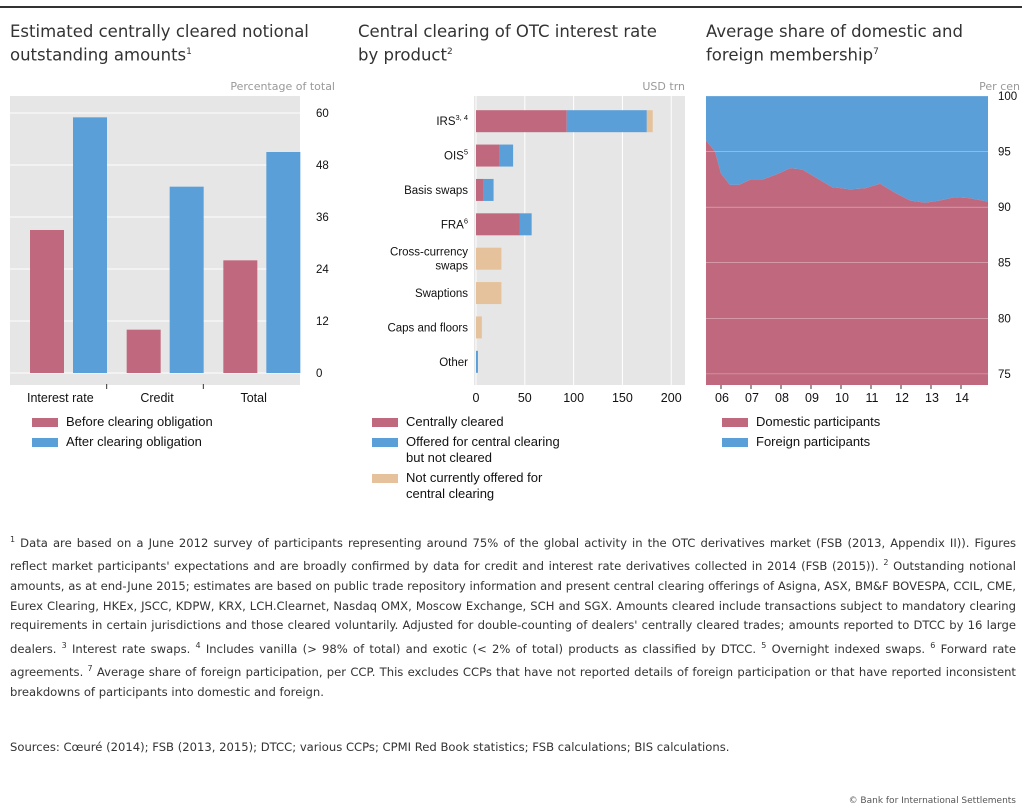 This screenshot has height=812, width=1022. What do you see at coordinates (842, 398) in the screenshot?
I see `x-tick-label: 10` at bounding box center [842, 398].